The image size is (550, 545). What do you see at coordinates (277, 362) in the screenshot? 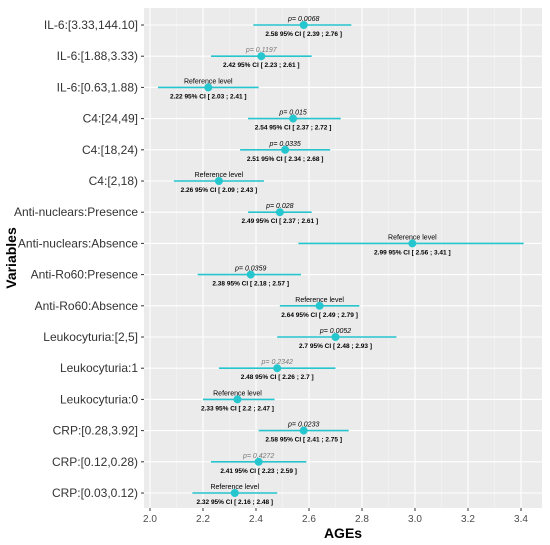
I see `p-value-label: p= 0.2342` at bounding box center [277, 362].